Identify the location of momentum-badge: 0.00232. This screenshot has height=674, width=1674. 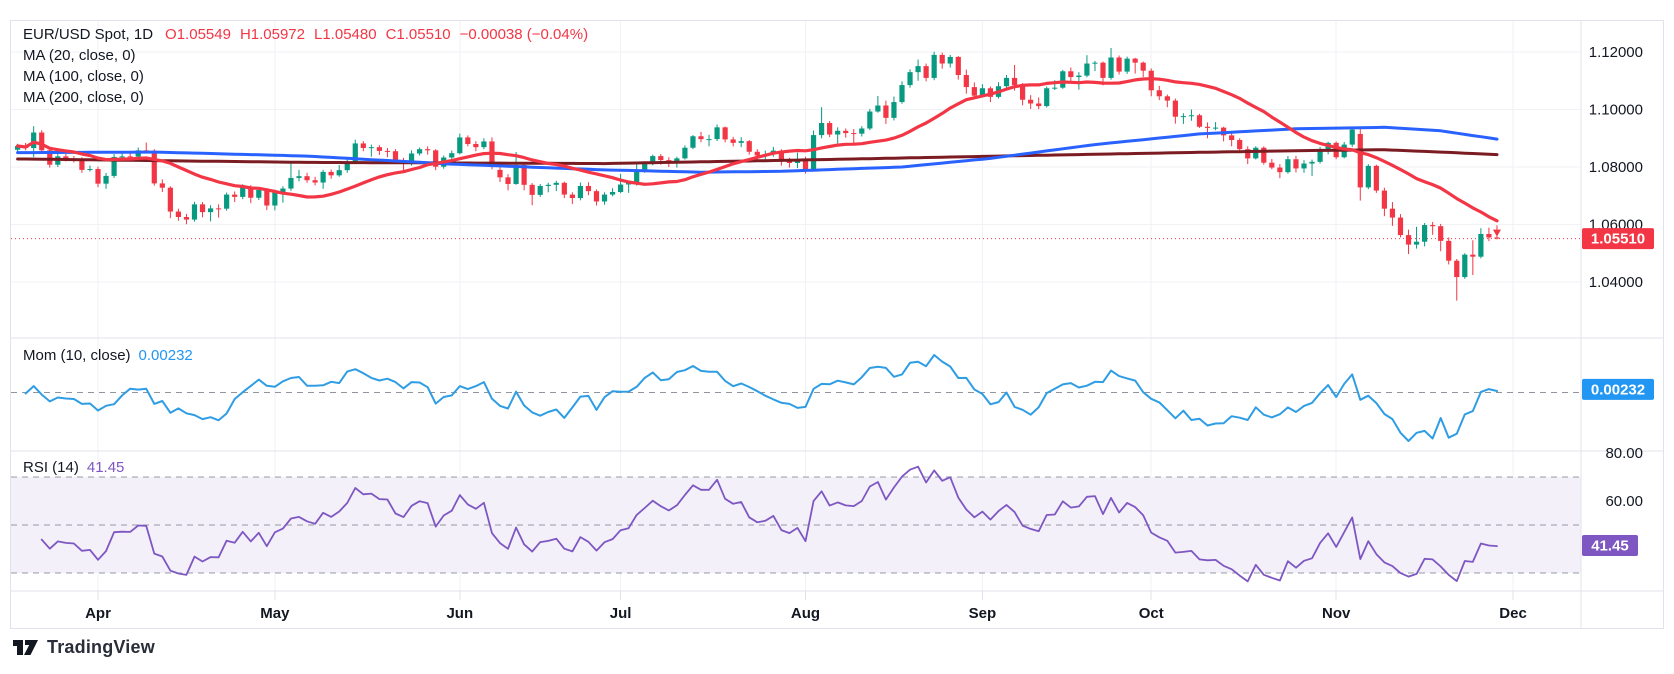
(1618, 389).